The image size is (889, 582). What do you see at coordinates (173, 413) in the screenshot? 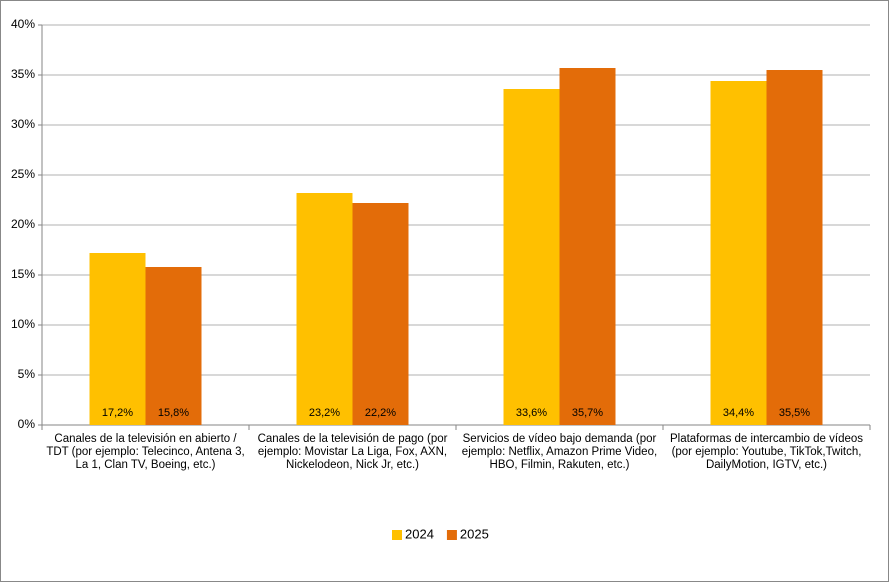
I see `value-label: 15,8%` at bounding box center [173, 413].